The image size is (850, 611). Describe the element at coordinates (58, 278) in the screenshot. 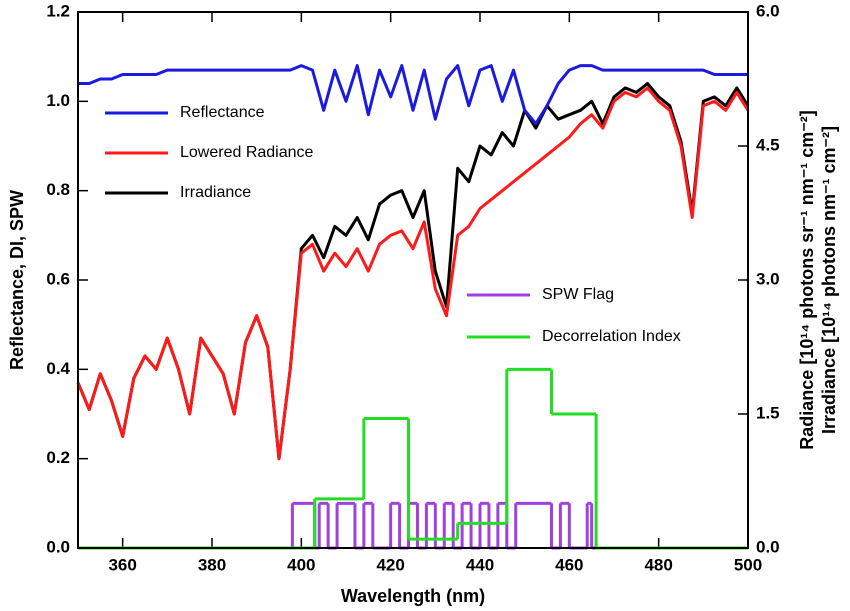

I see `y-tick-label: 0.6` at that location.